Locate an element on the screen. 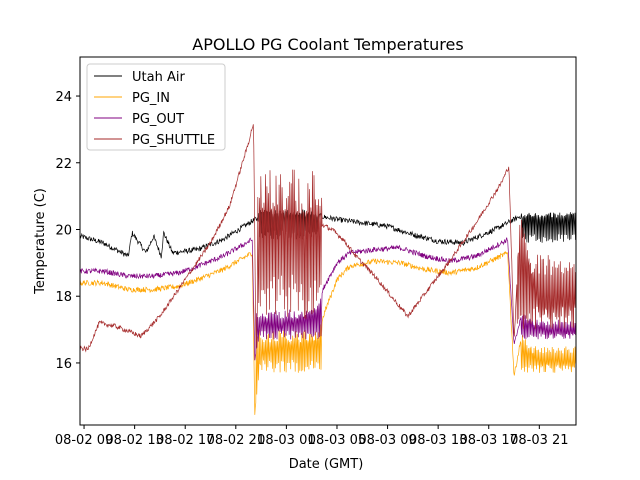 The height and width of the screenshot is (480, 640). x-tick-label: 08-02 17 is located at coordinates (185, 440).